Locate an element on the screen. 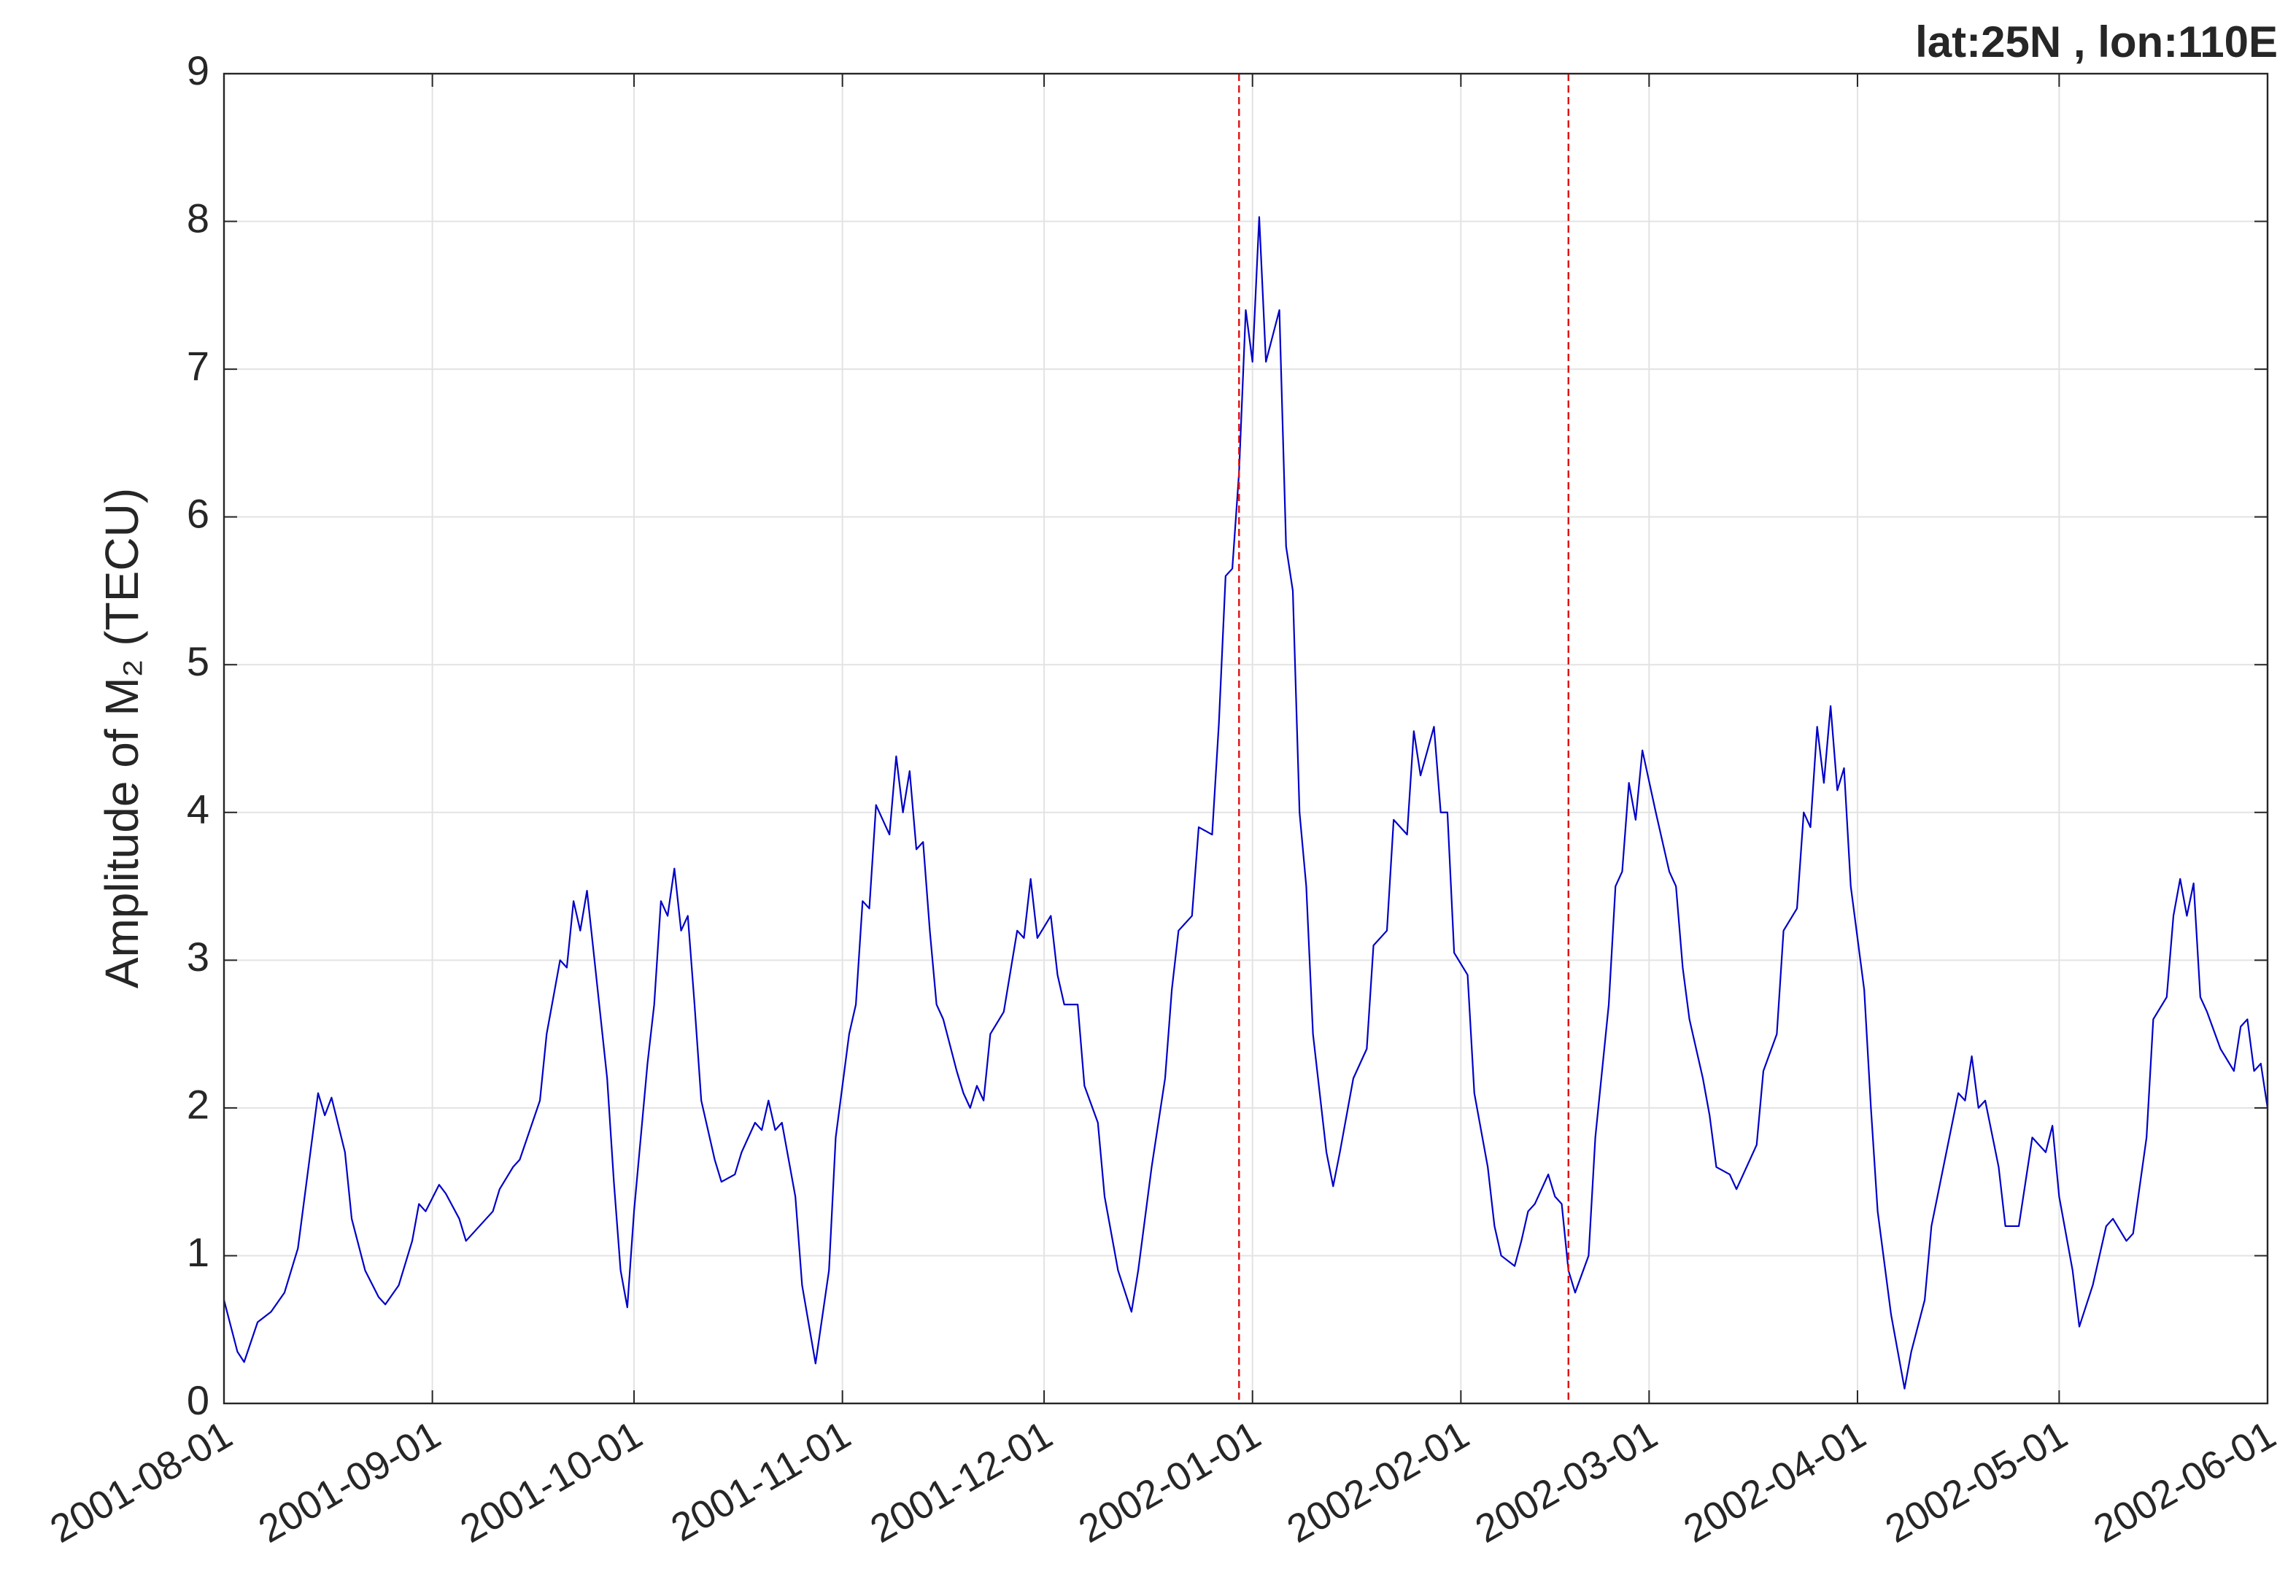  y-tick-label: 0 is located at coordinates (198, 1400).